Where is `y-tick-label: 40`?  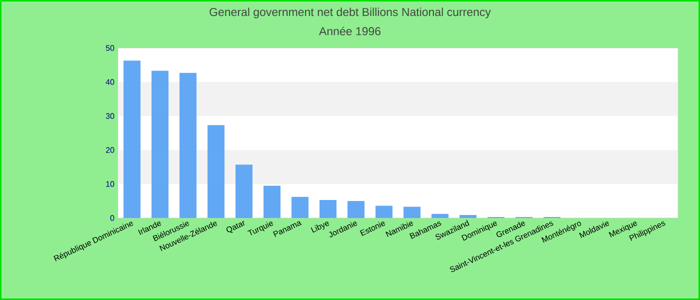 y-tick-label: 40 is located at coordinates (110, 82).